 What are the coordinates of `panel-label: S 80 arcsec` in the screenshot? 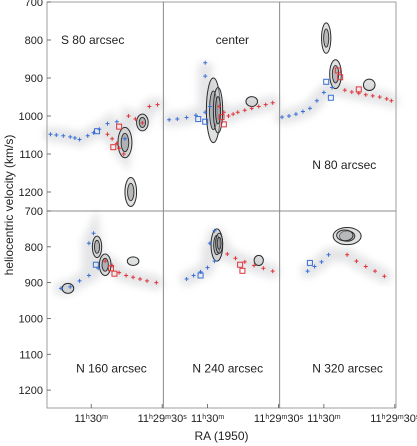 It's located at (92, 40).